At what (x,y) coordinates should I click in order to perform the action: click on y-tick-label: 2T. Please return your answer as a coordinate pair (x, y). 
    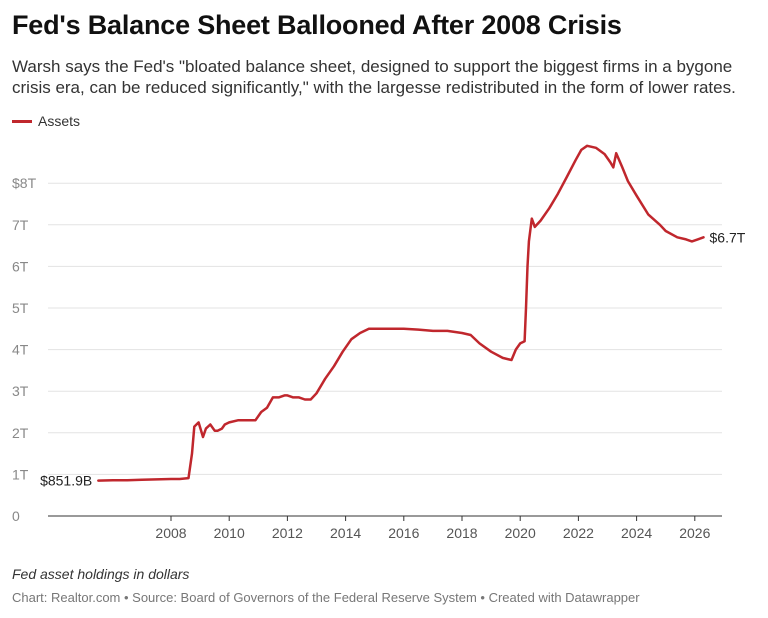
    Looking at the image, I should click on (20, 433).